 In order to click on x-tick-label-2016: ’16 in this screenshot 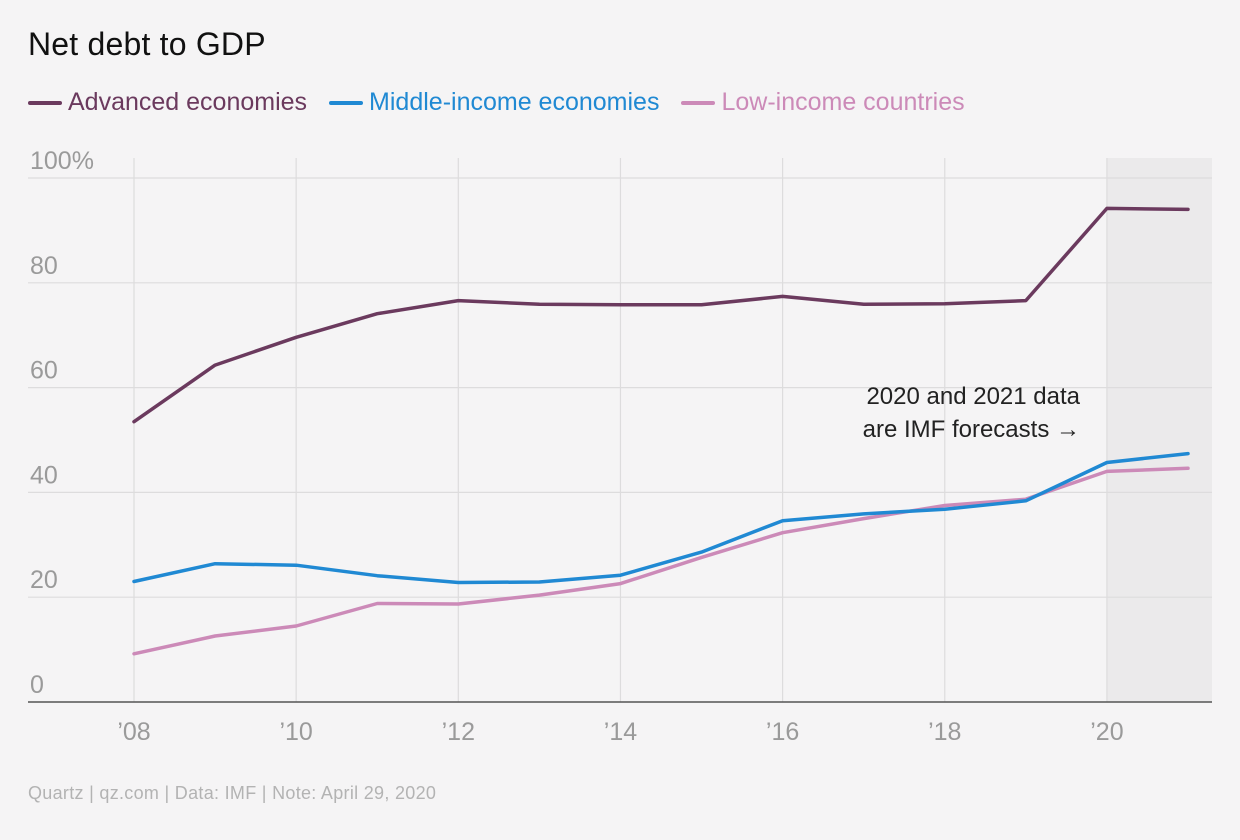, I will do `click(782, 732)`.